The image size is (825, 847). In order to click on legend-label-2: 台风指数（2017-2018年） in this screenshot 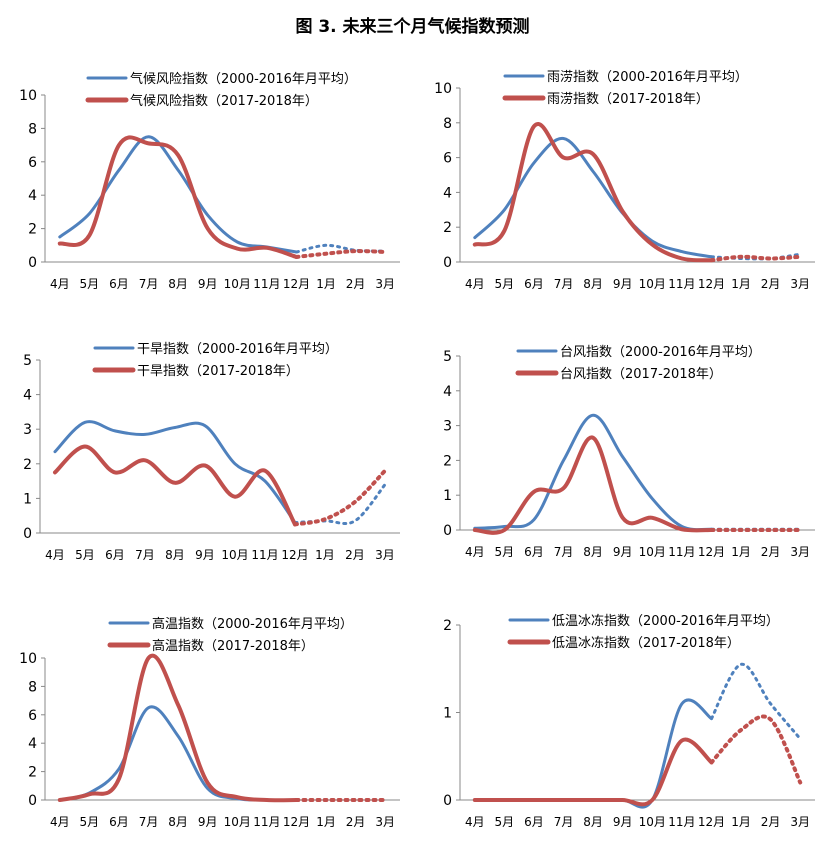, I will do `click(641, 374)`.